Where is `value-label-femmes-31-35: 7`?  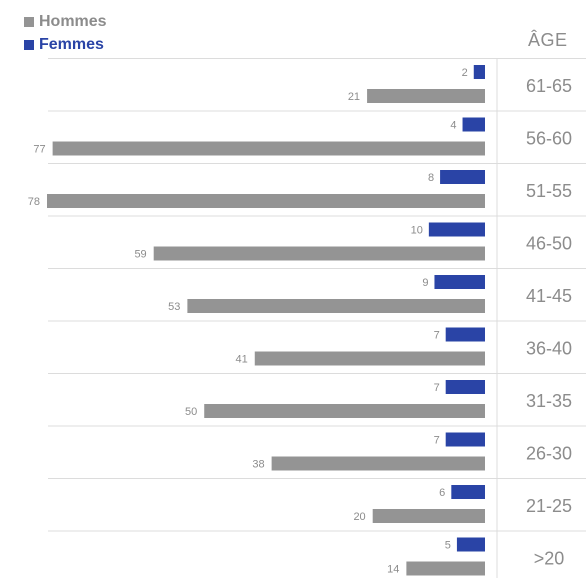
value-label-femmes-31-35: 7 is located at coordinates (437, 388).